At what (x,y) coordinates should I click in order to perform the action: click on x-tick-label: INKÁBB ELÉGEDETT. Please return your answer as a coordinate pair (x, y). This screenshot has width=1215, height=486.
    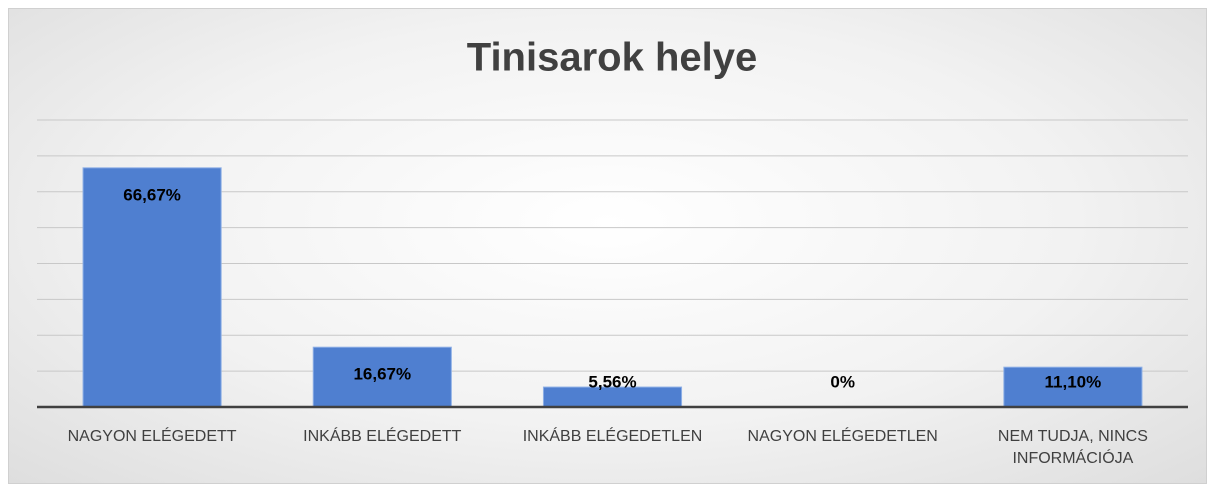
    Looking at the image, I should click on (382, 436).